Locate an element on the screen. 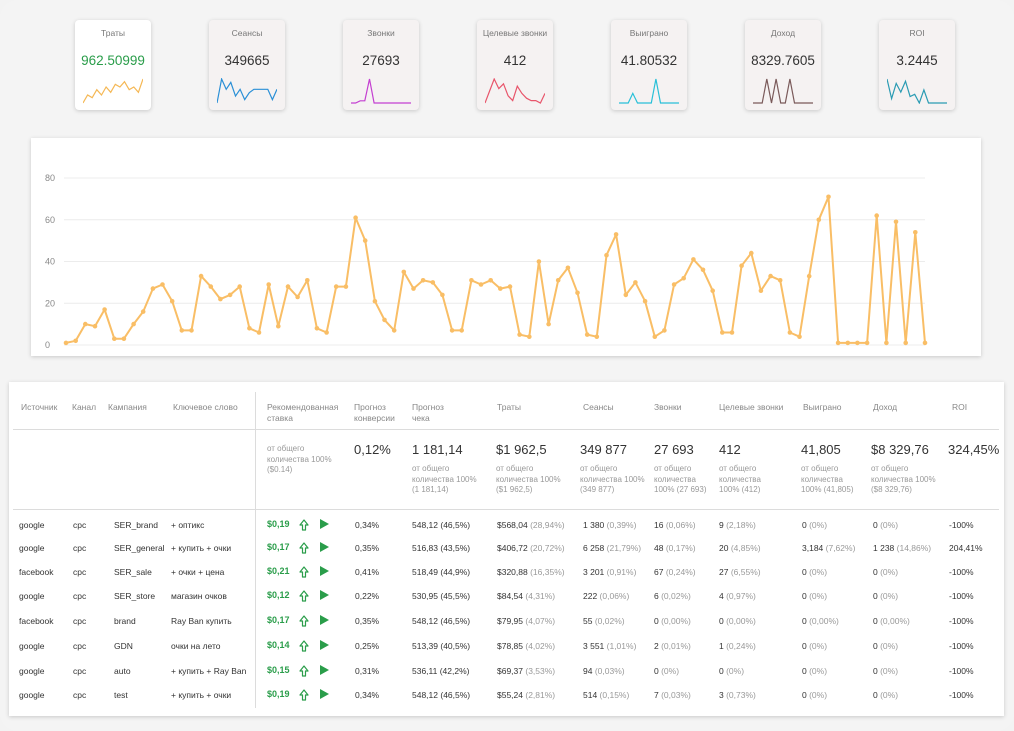 This screenshot has width=1014, height=731. col-header-roi: ROI is located at coordinates (960, 407).